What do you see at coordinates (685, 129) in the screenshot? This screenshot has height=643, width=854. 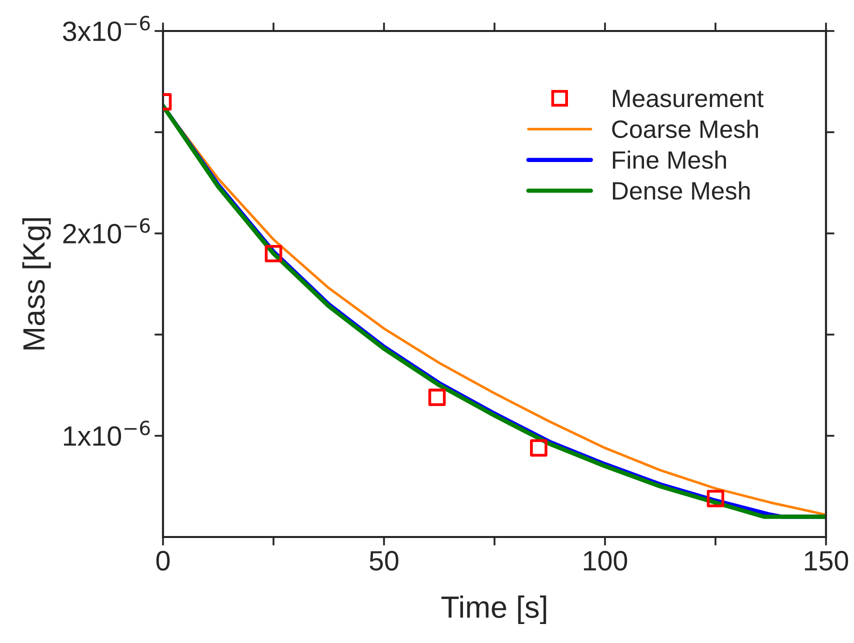 I see `legend-label: Coarse Mesh` at bounding box center [685, 129].